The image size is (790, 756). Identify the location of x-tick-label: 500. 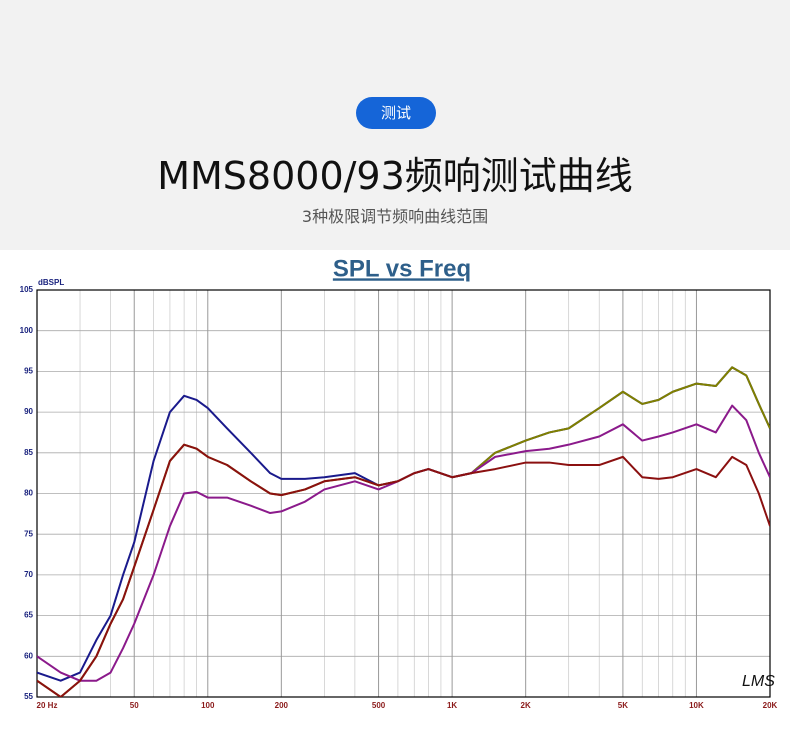
(379, 705).